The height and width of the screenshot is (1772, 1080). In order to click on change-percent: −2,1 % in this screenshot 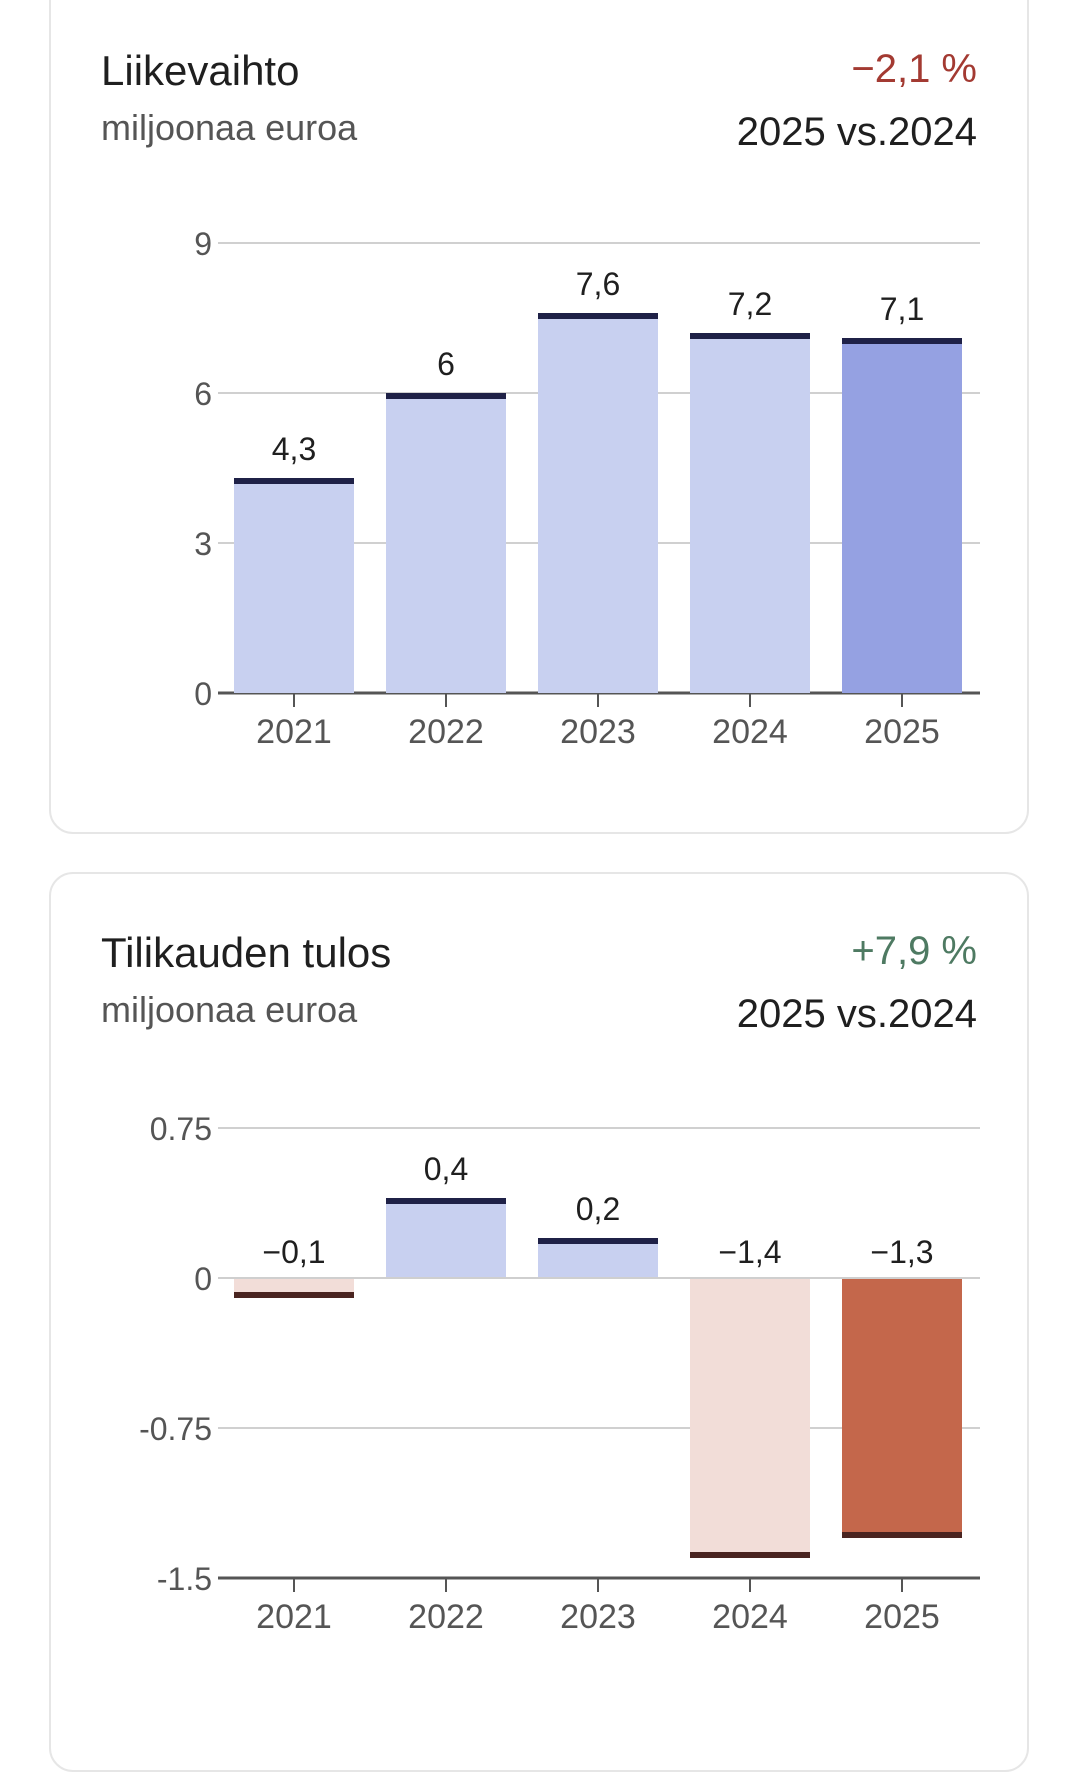, I will do `click(914, 69)`.